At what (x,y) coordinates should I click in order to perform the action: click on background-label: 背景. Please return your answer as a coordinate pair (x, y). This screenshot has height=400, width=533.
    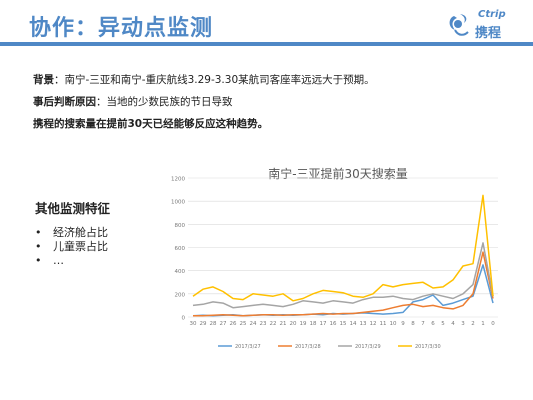
    Looking at the image, I should click on (43, 80).